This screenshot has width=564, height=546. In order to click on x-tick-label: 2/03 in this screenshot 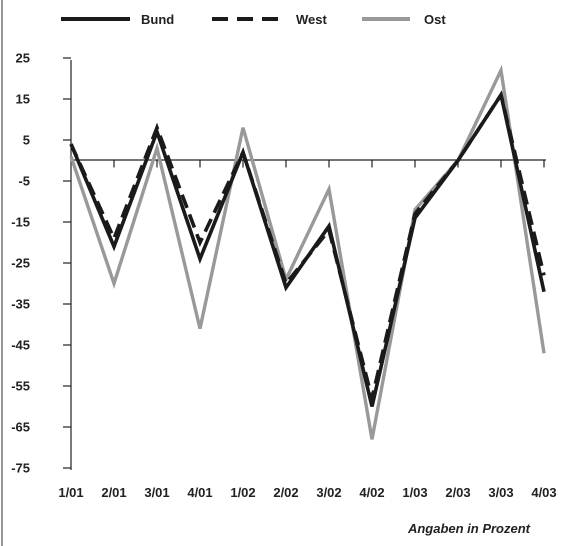, I will do `click(457, 492)`.